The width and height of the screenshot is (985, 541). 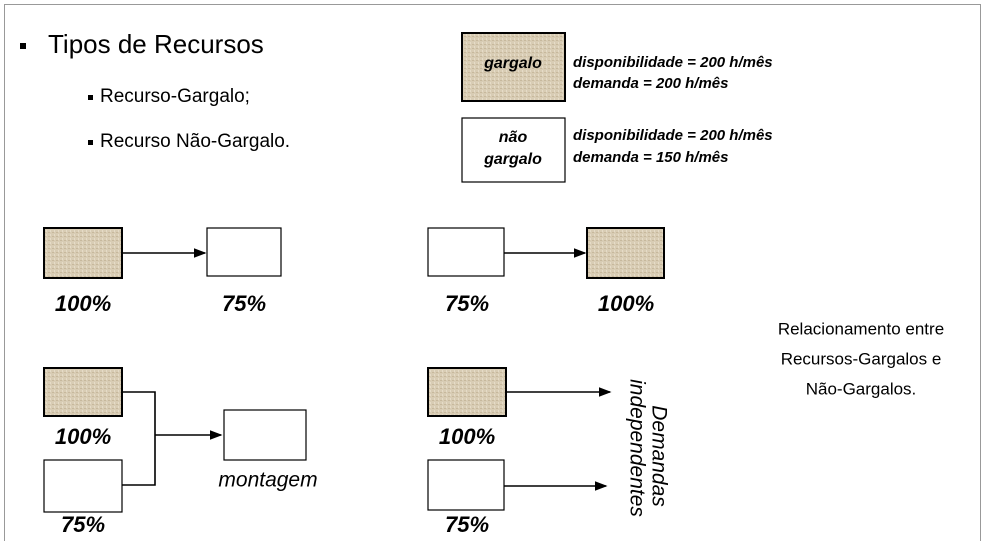 What do you see at coordinates (861, 388) in the screenshot?
I see `caption: Não-Gargalos.` at bounding box center [861, 388].